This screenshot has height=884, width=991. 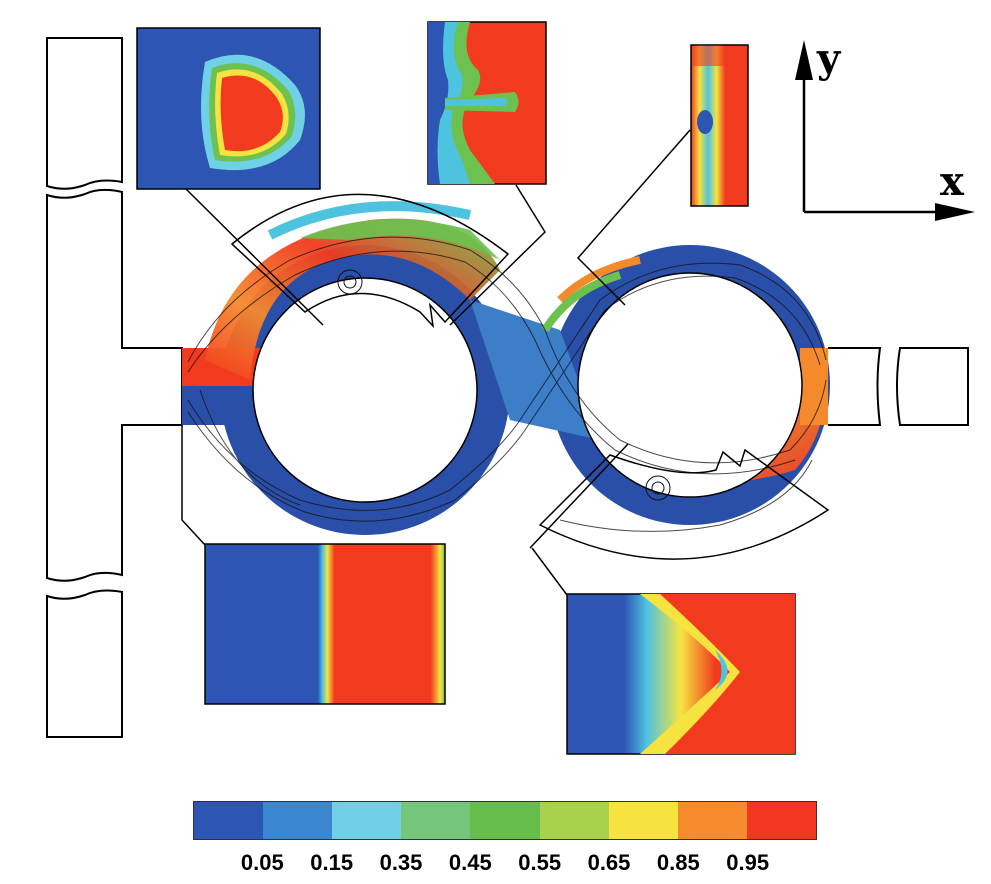 What do you see at coordinates (829, 58) in the screenshot?
I see `y-axis-label: y` at bounding box center [829, 58].